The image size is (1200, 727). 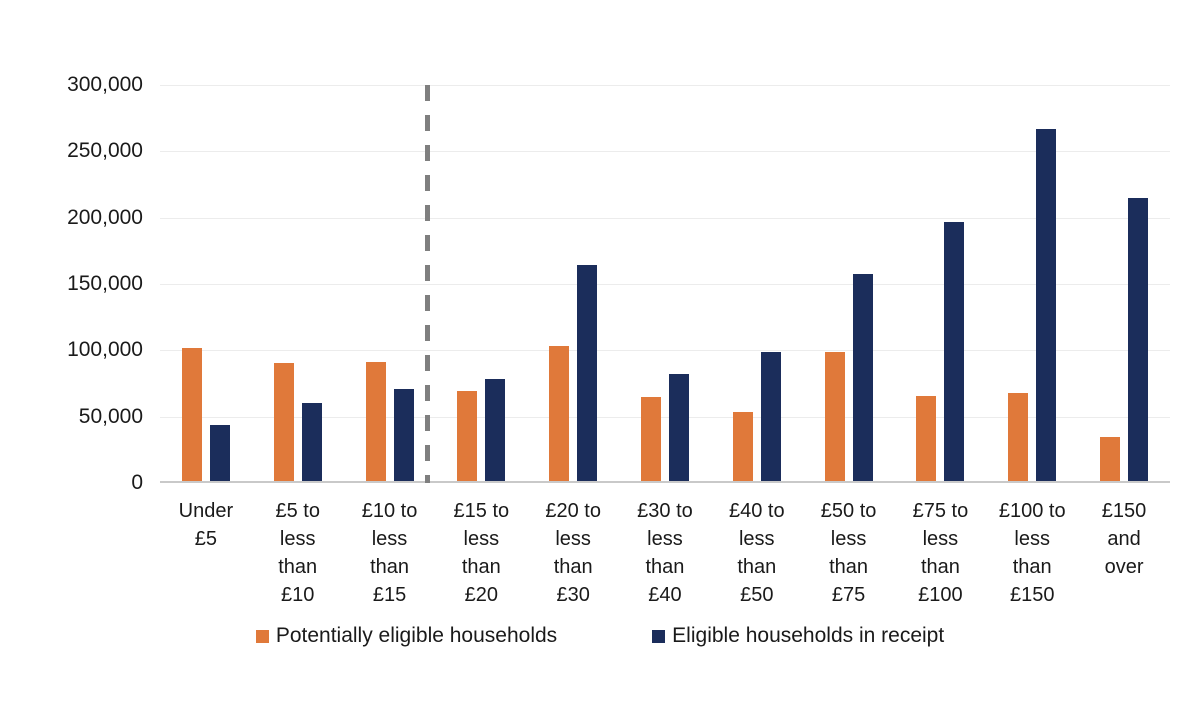 I want to click on x-axis-category-label: £30 to less than £40, so click(x=665, y=553).